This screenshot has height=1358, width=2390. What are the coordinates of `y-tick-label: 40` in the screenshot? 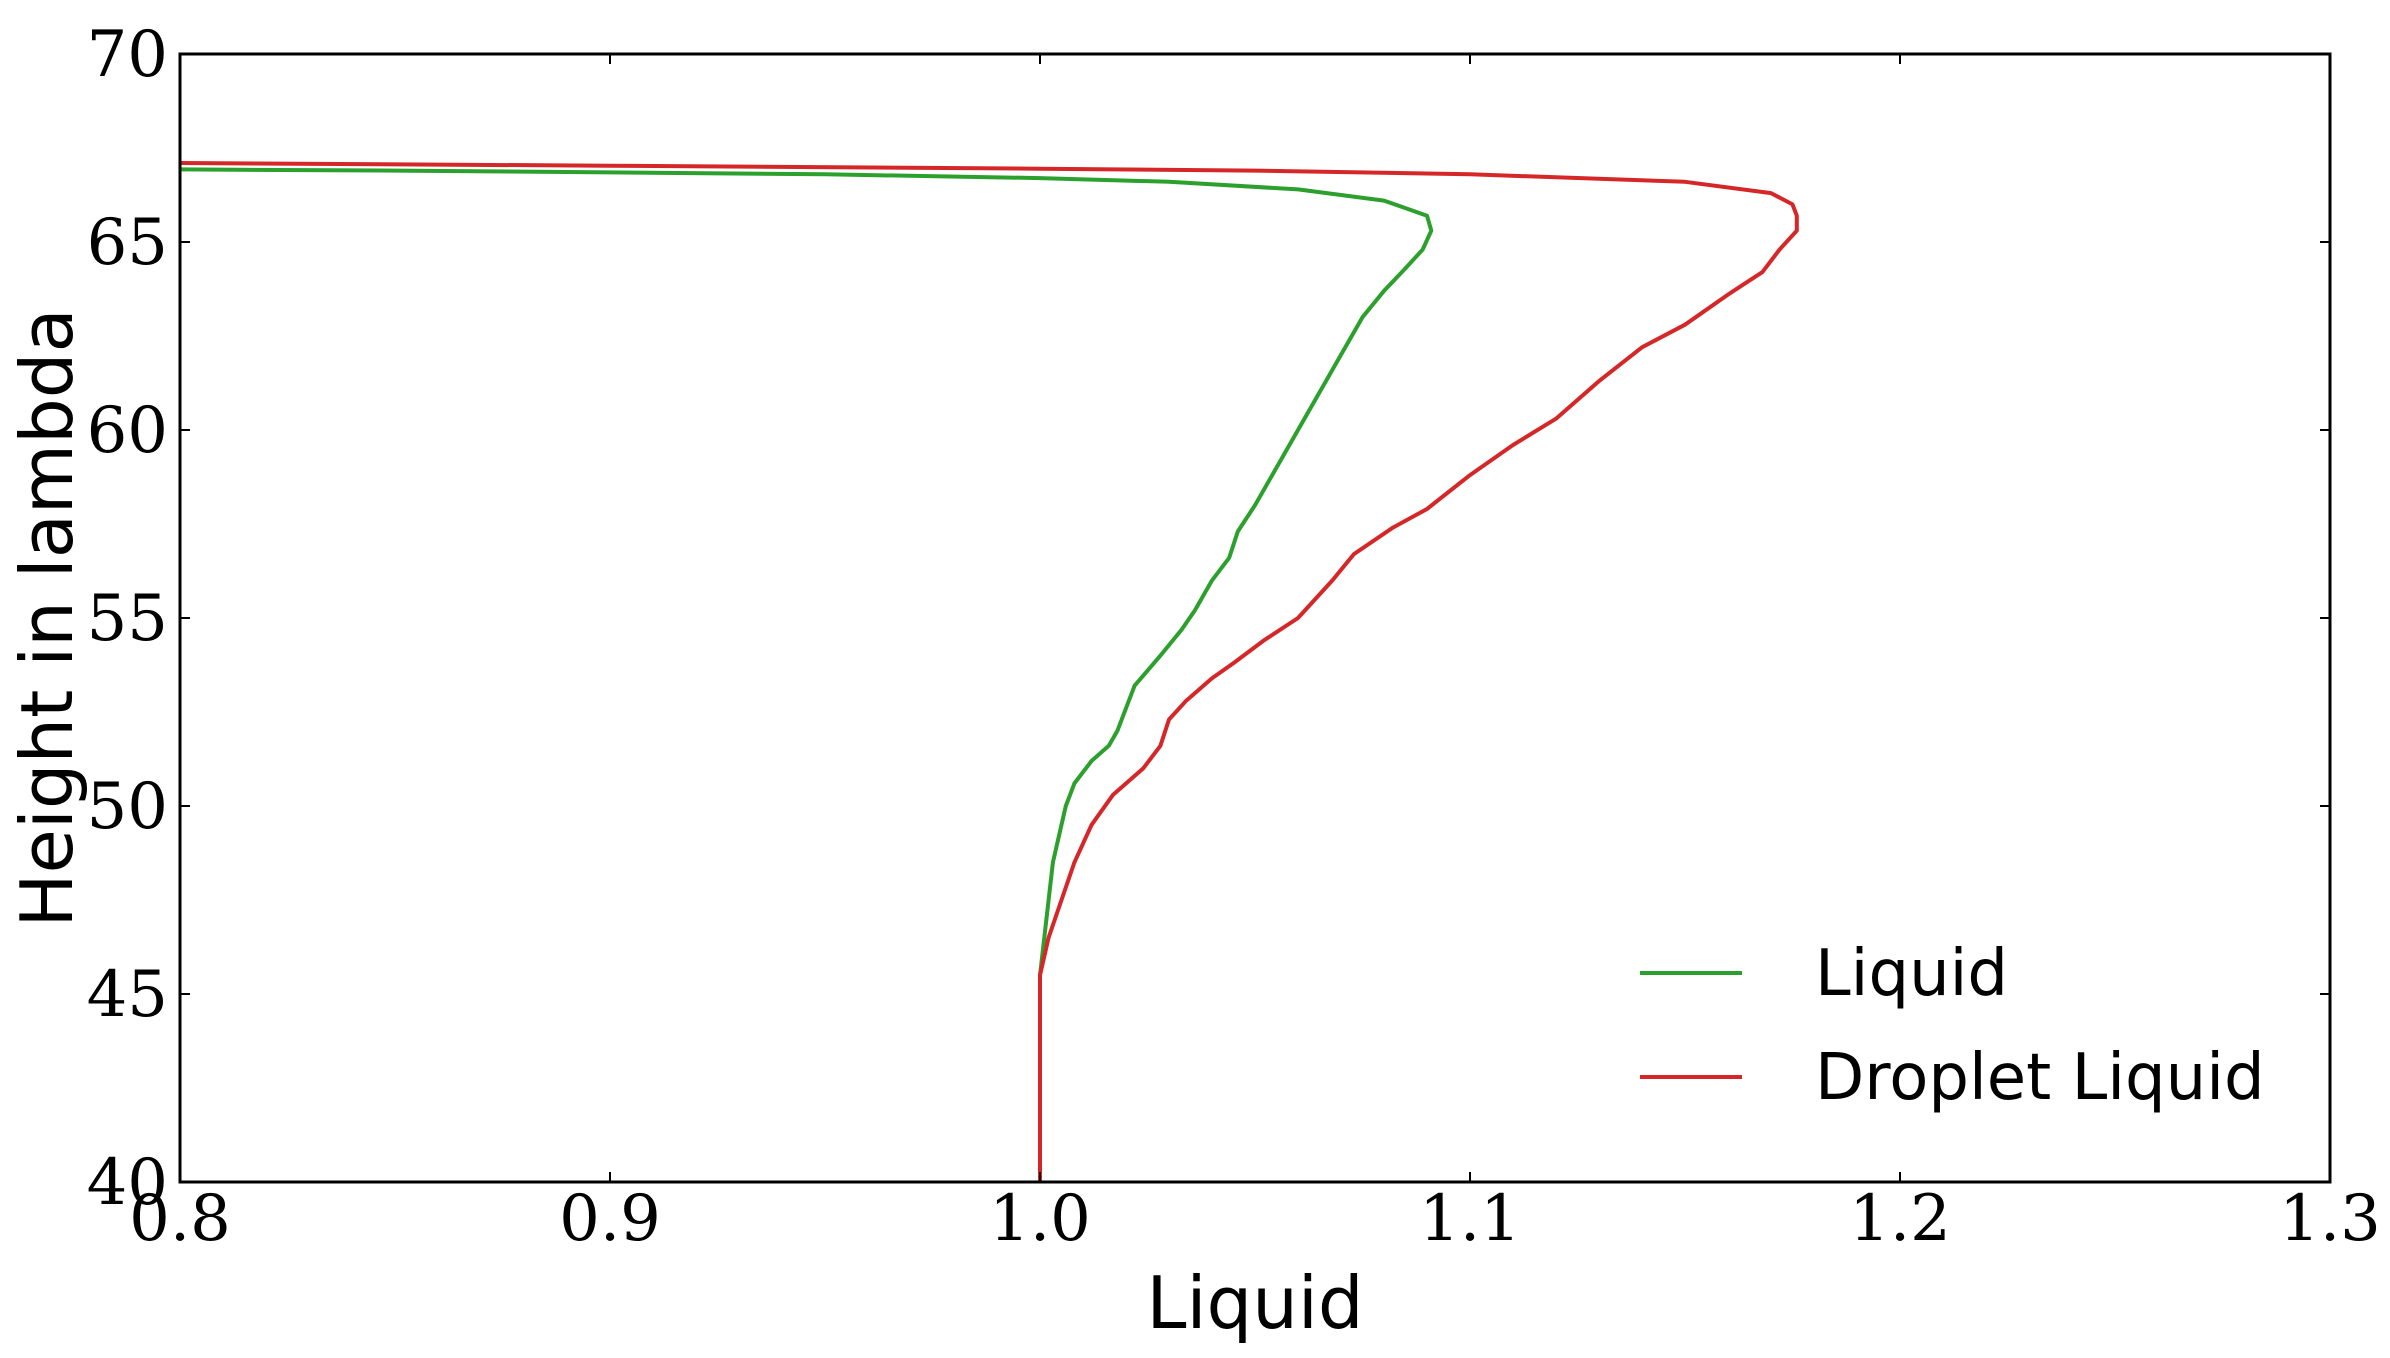 It's located at (127, 1183).